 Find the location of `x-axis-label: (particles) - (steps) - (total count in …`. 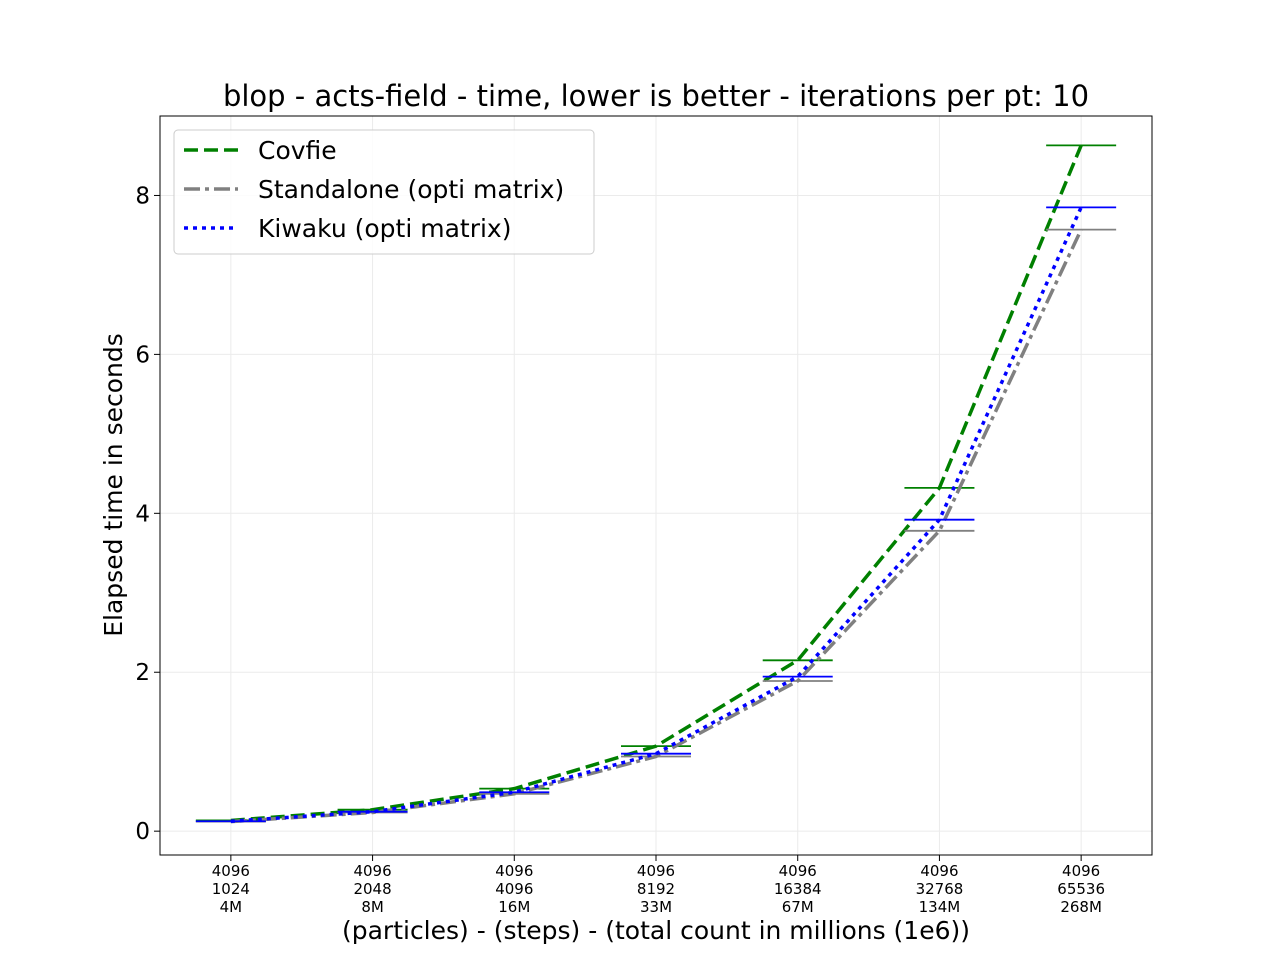

x-axis-label: (particles) - (steps) - (total count in … is located at coordinates (656, 930).